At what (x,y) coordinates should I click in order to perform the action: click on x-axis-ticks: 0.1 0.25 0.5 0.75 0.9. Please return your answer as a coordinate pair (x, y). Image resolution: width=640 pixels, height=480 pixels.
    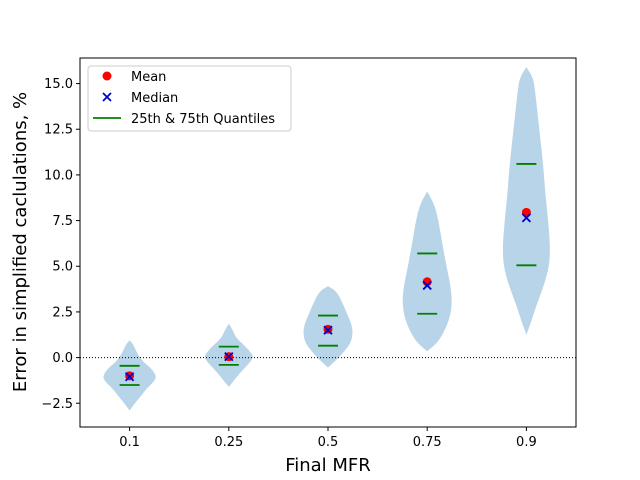
    Looking at the image, I should click on (328, 438).